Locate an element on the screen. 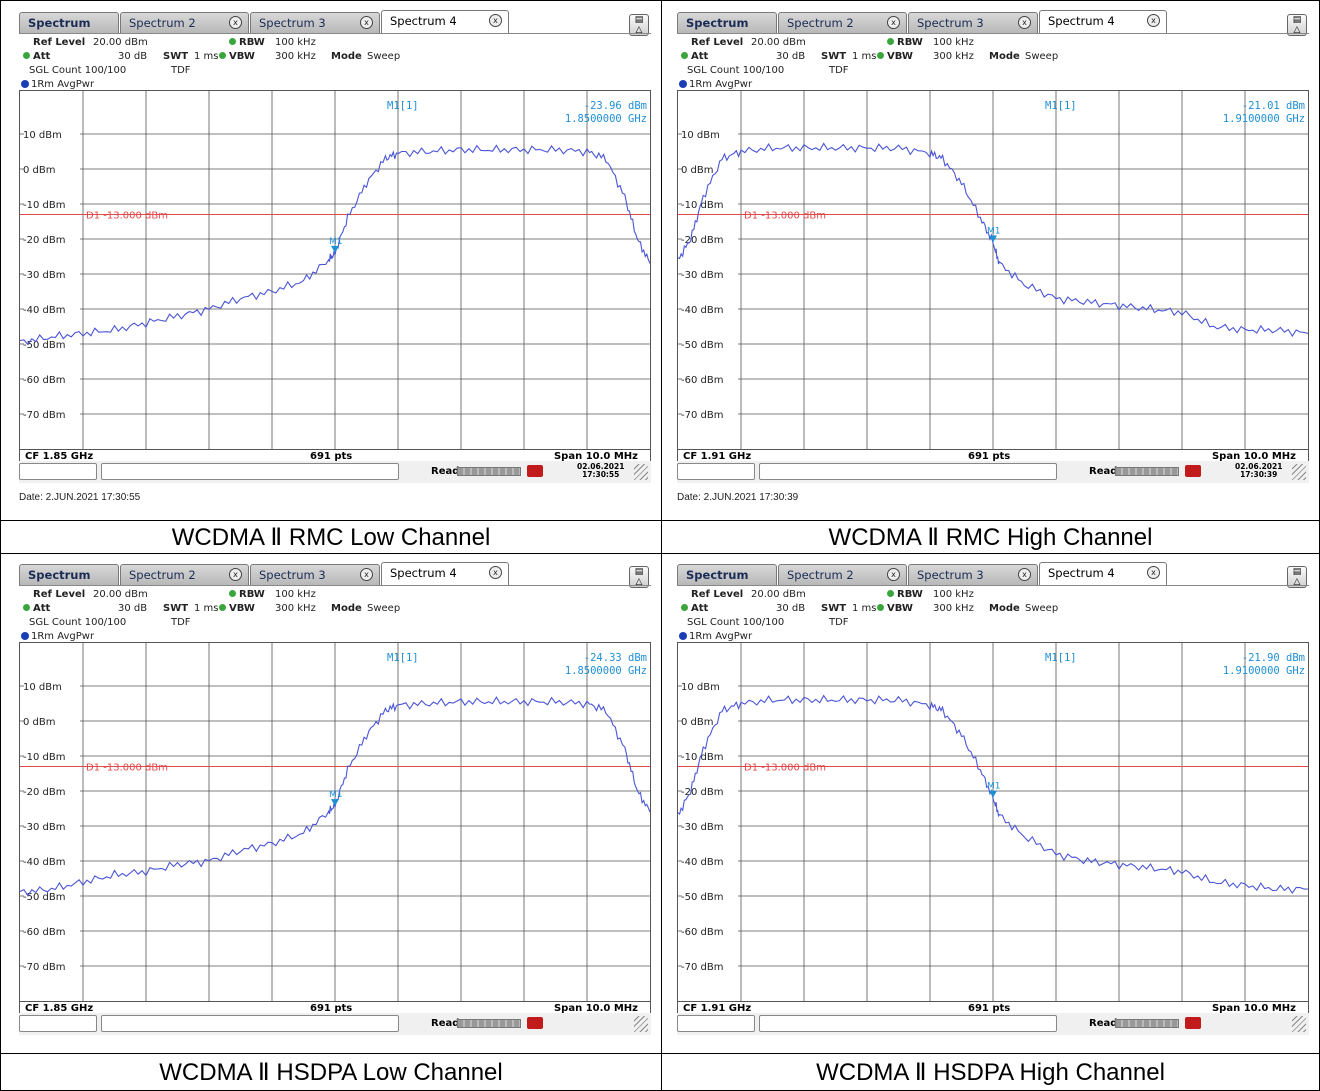  capture-date: Date: 2.JUN.2021 17:30:55 is located at coordinates (80, 497).